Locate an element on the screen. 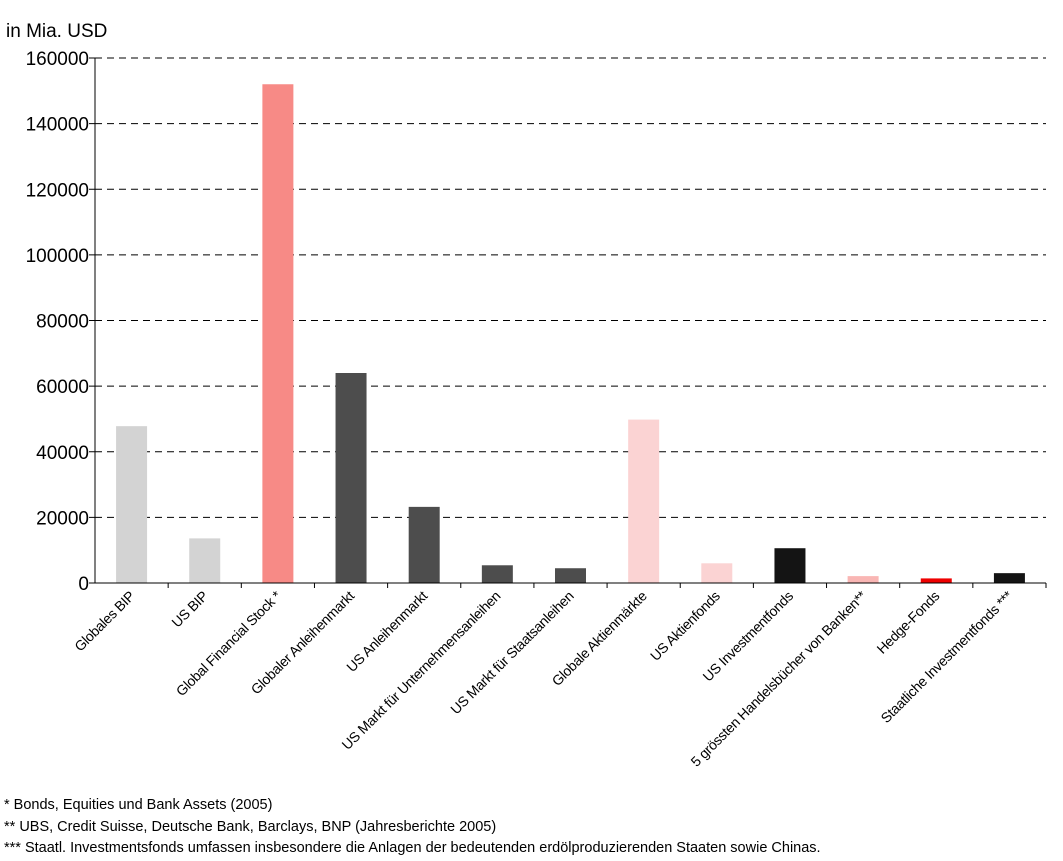 Image resolution: width=1063 pixels, height=861 pixels. y-tick-label: 100000 is located at coordinates (57, 256).